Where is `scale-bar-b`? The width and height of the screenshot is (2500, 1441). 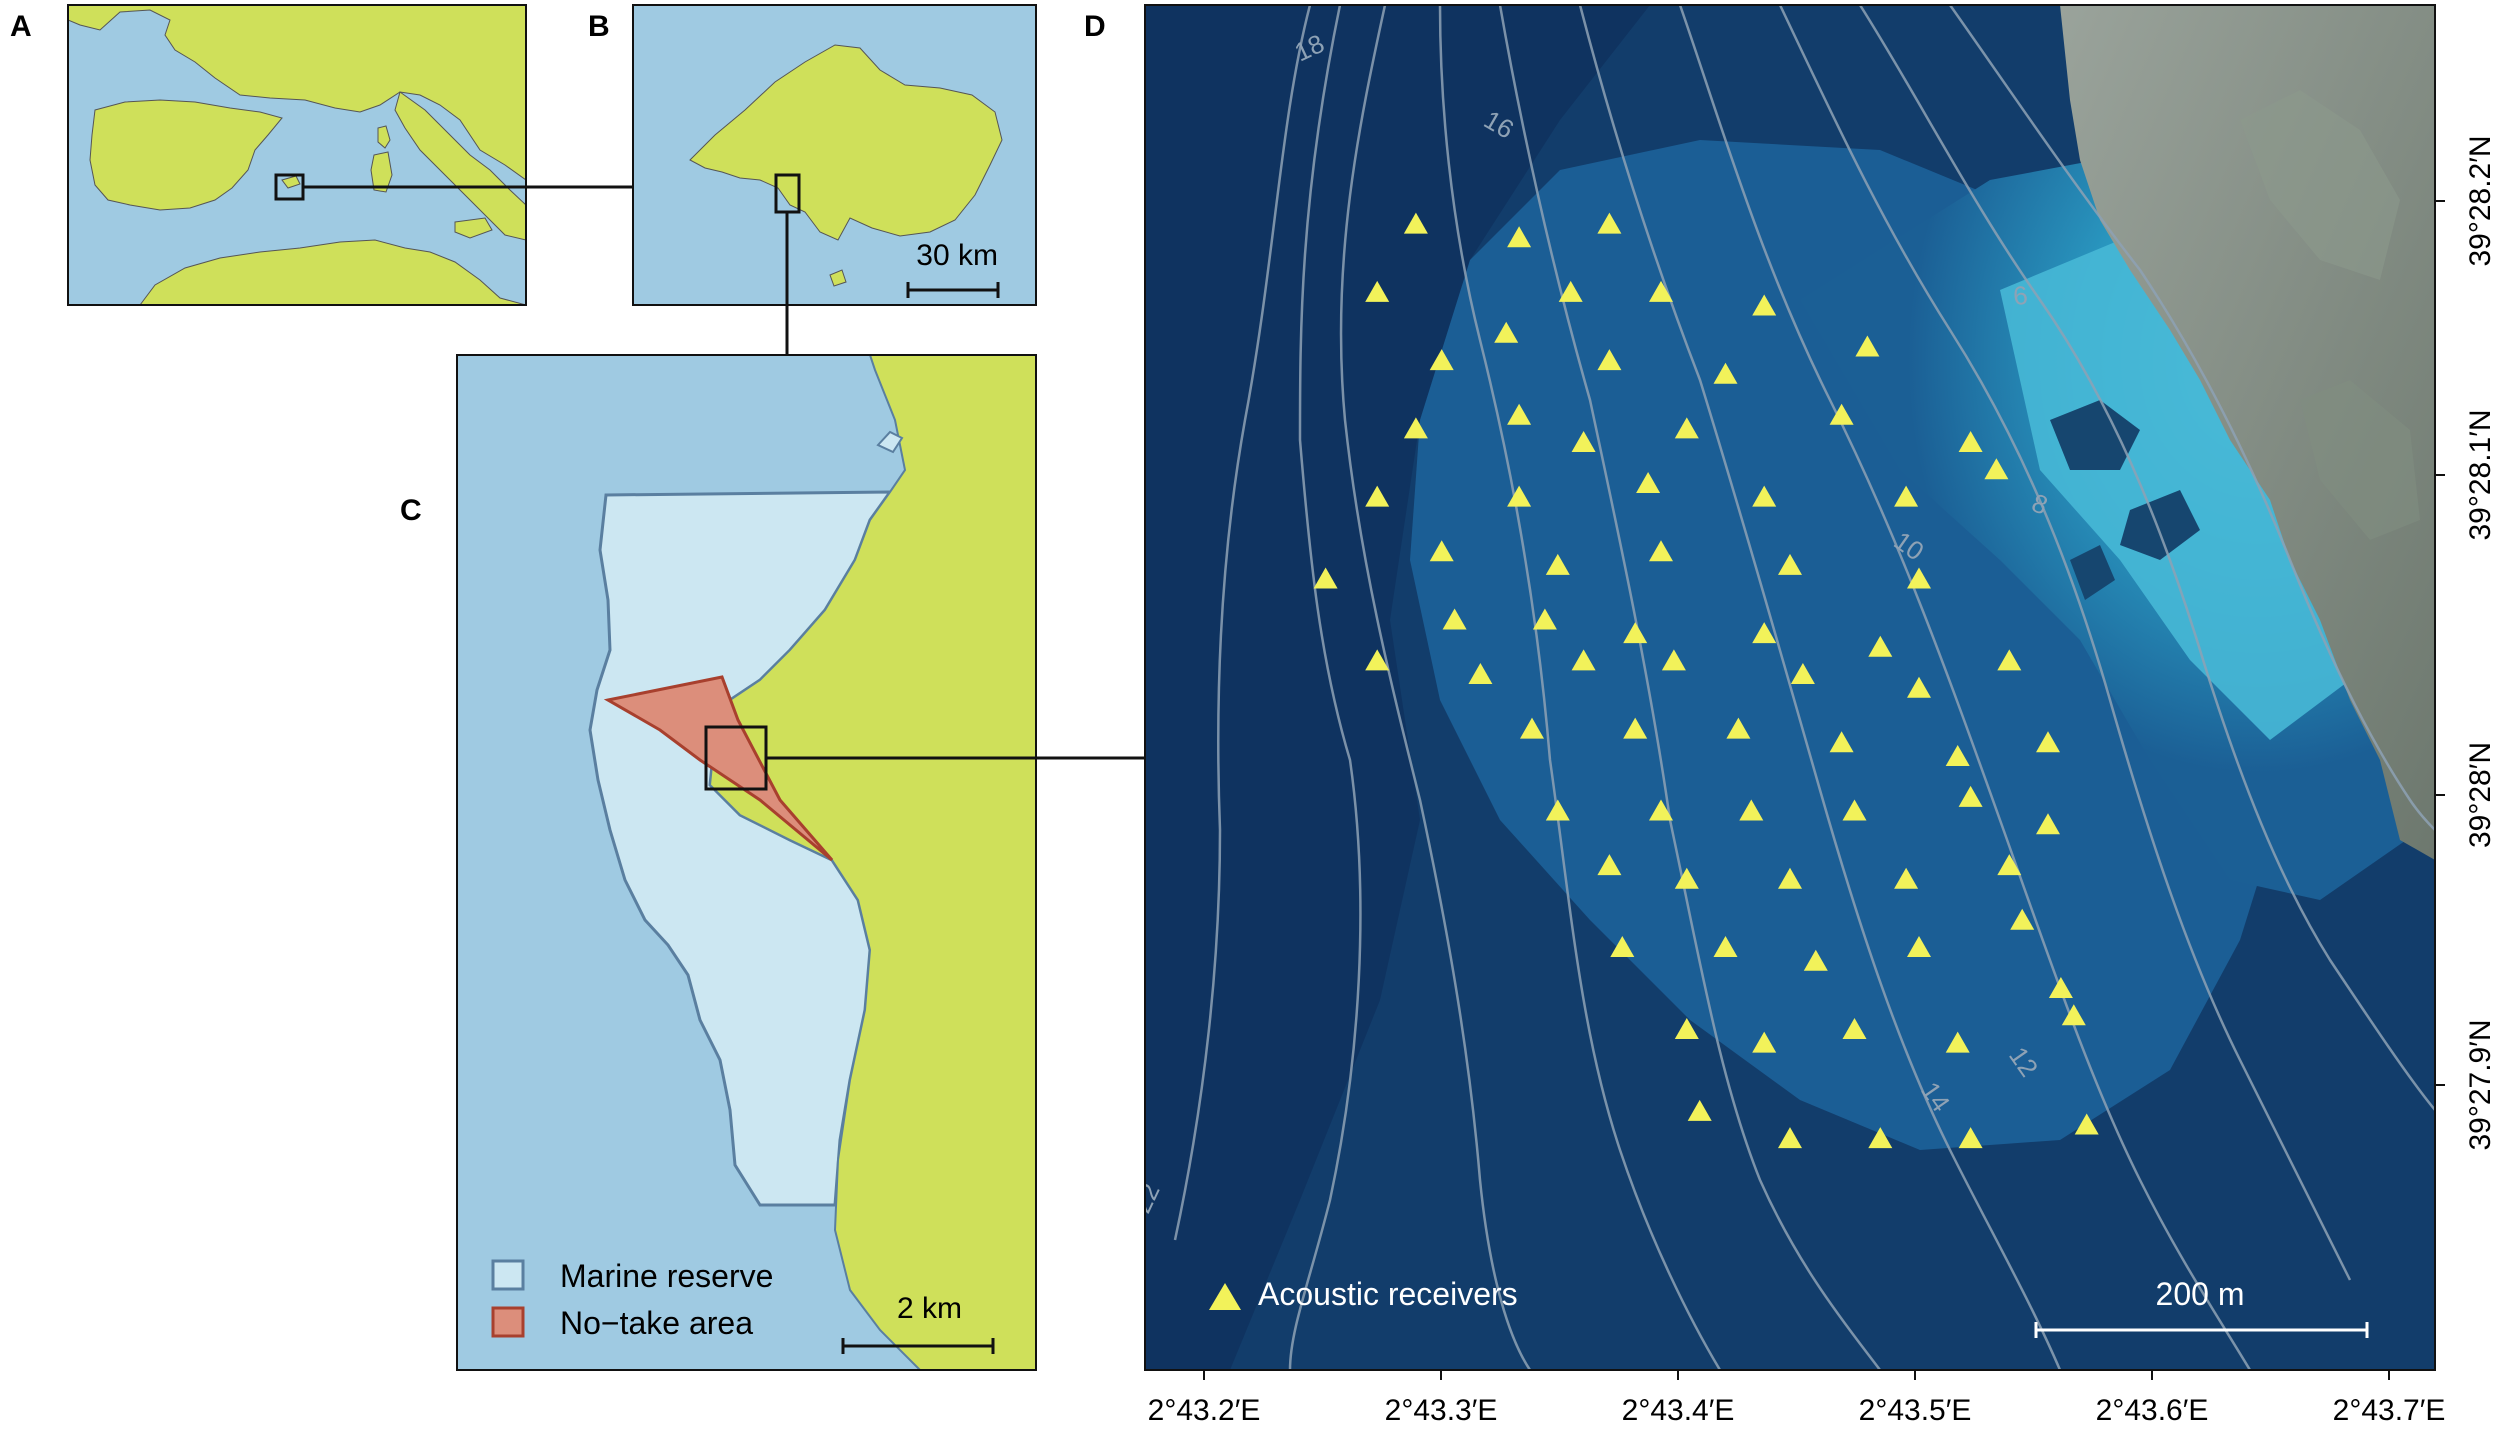
scale-bar-b is located at coordinates (953, 290).